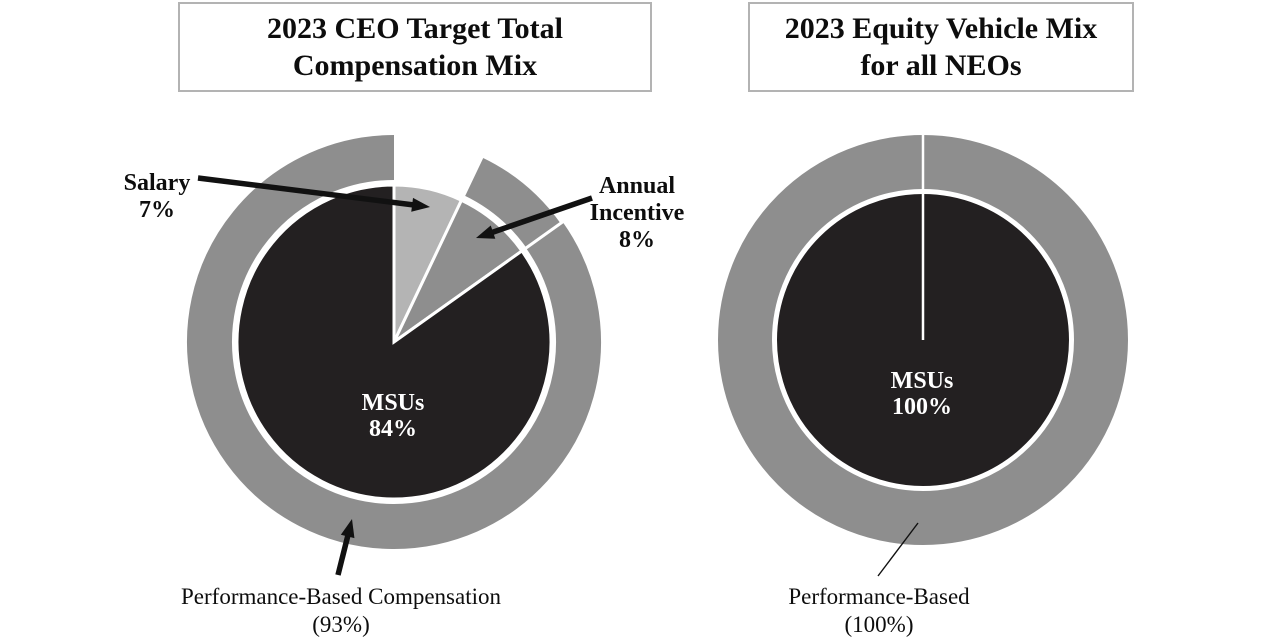 The image size is (1288, 640). Describe the element at coordinates (393, 416) in the screenshot. I see `msus-84-label: MSUs 84%` at that location.